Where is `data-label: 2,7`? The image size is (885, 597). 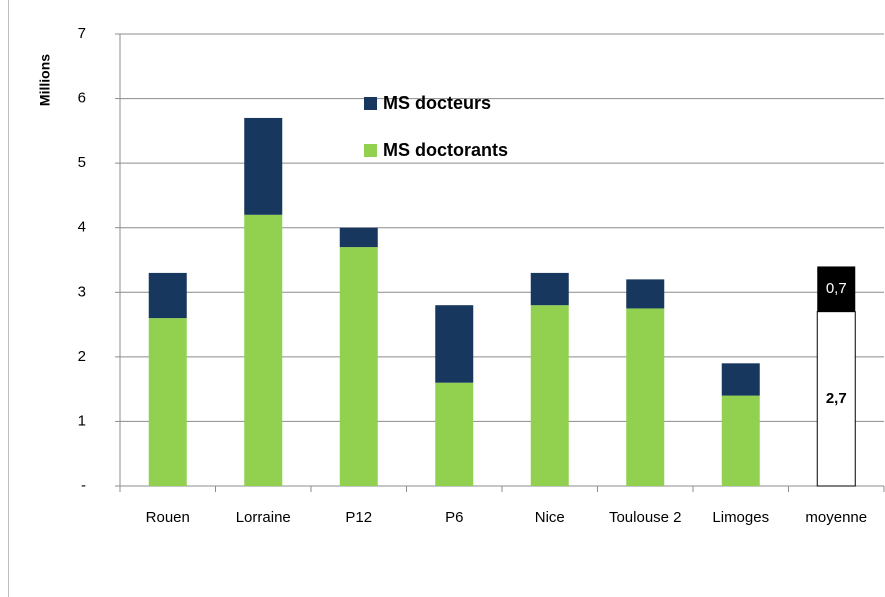
data-label: 2,7 is located at coordinates (836, 398).